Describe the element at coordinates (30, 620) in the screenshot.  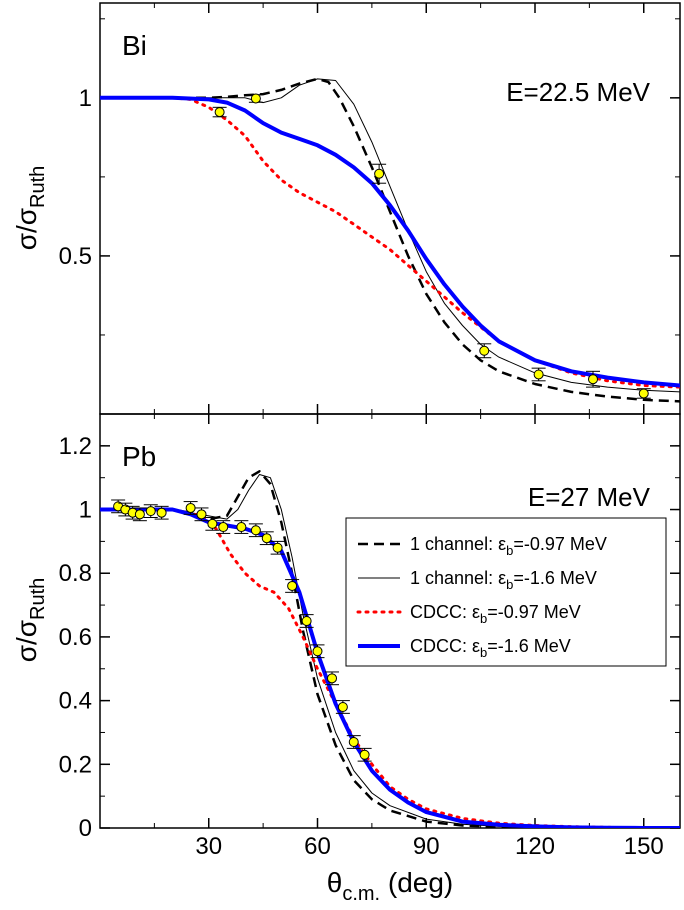
I see `y-axis-title-bottom: σ/σRuth` at that location.